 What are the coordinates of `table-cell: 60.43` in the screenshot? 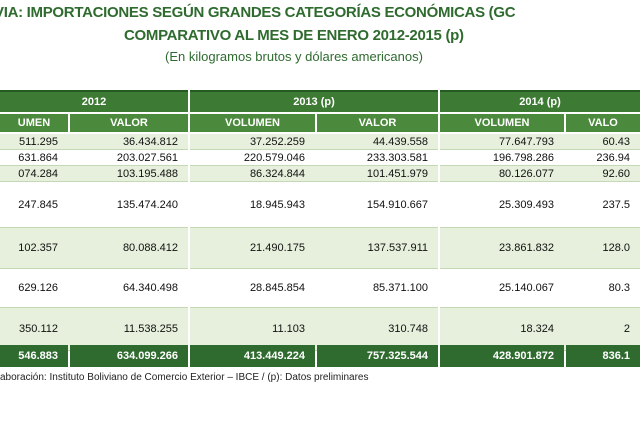 It's located at (616, 141).